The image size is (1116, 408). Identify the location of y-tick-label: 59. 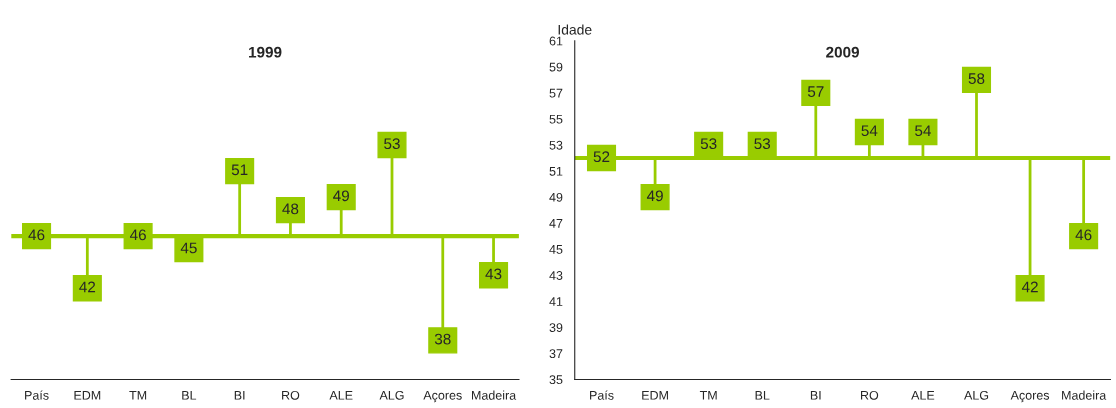
(556, 67).